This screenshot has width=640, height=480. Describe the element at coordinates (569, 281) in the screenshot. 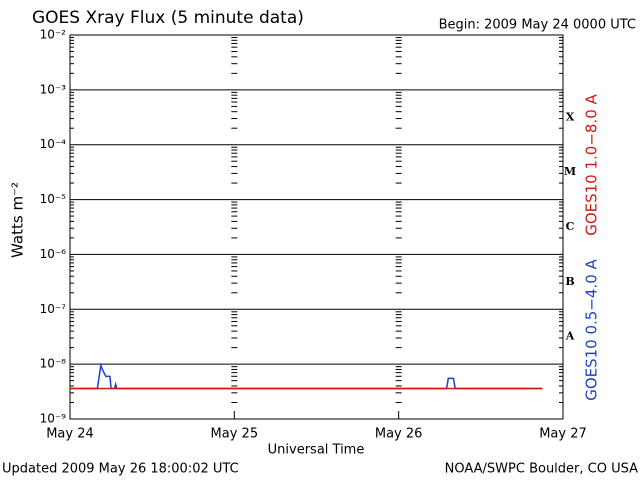

I see `flare-class: B` at that location.